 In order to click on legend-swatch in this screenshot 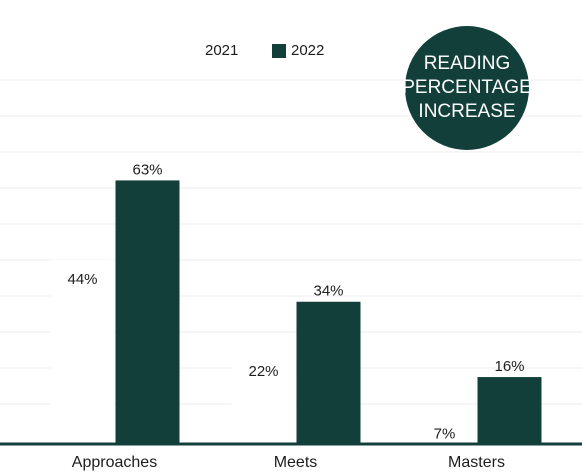, I will do `click(279, 51)`.